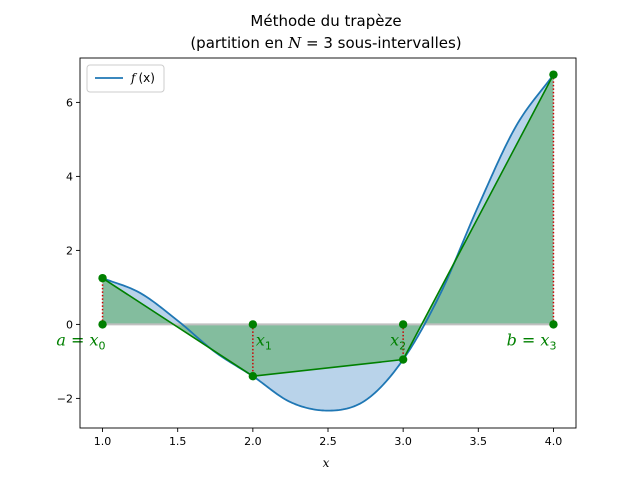 This screenshot has height=480, width=640. What do you see at coordinates (178, 441) in the screenshot?
I see `x-tick-label: 1.5` at bounding box center [178, 441].